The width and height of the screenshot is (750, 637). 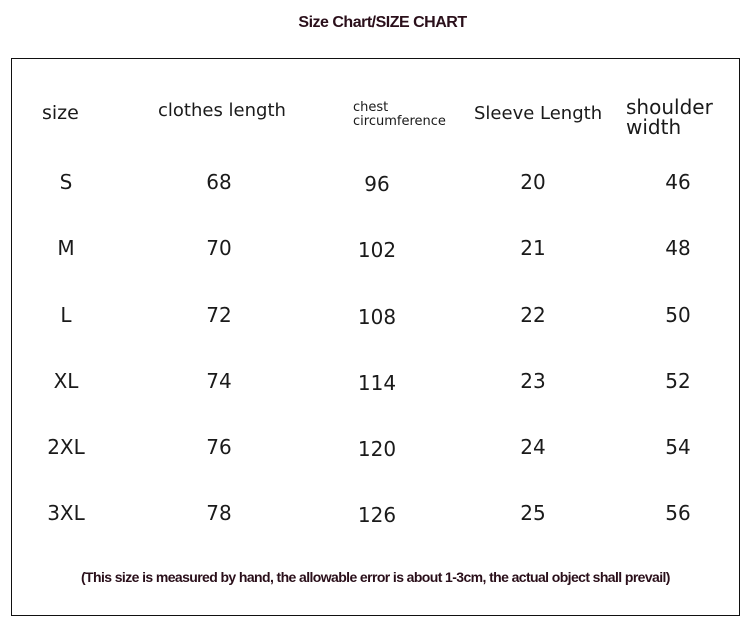 I want to click on table-cell: 108, so click(x=377, y=317).